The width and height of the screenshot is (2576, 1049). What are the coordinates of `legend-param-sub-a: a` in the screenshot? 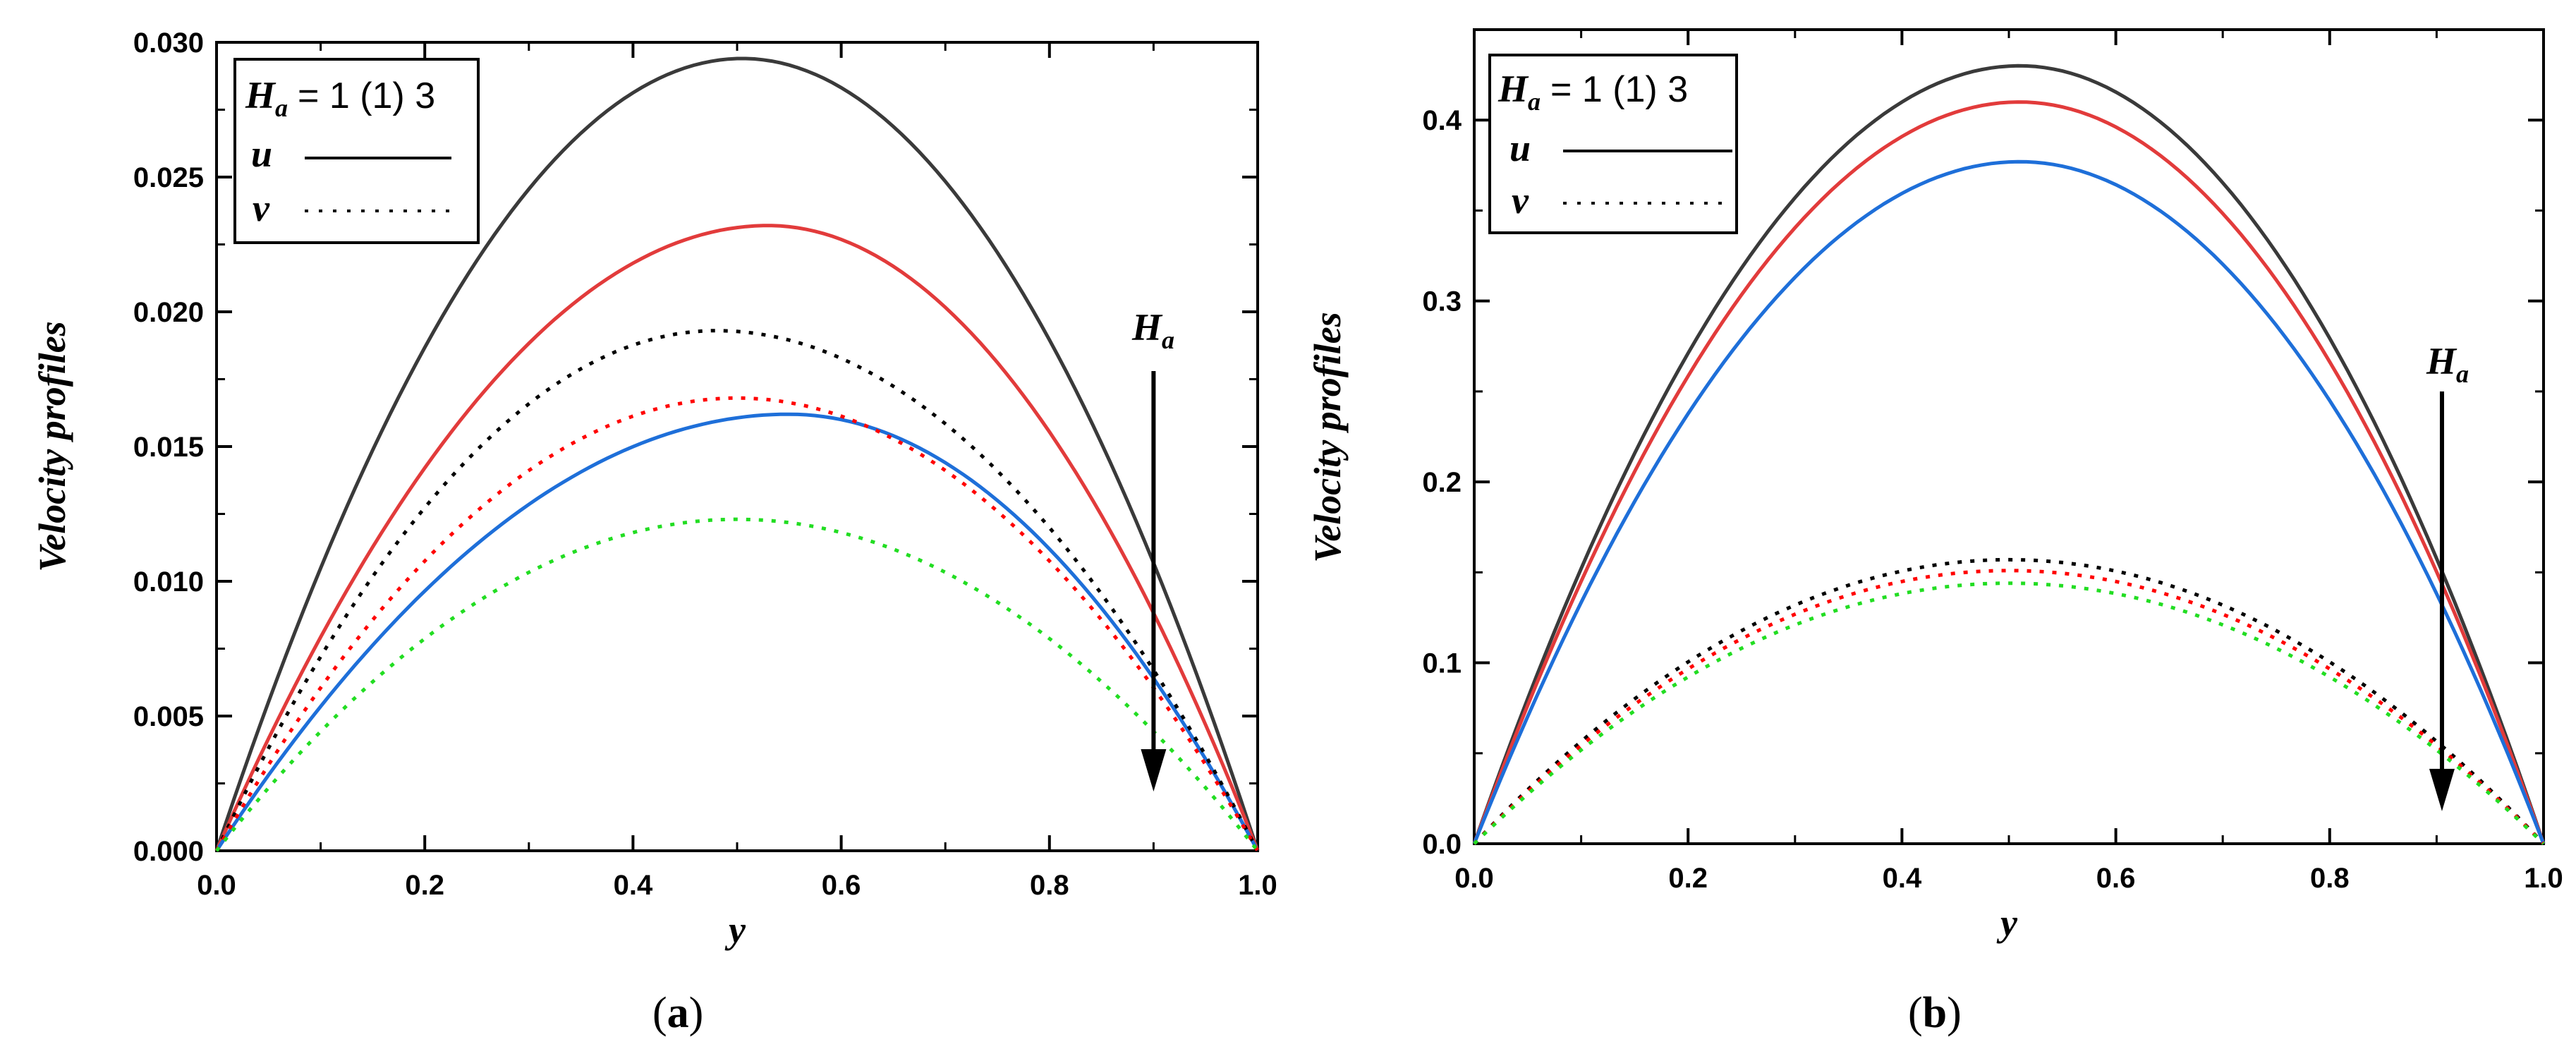 It's located at (281, 108).